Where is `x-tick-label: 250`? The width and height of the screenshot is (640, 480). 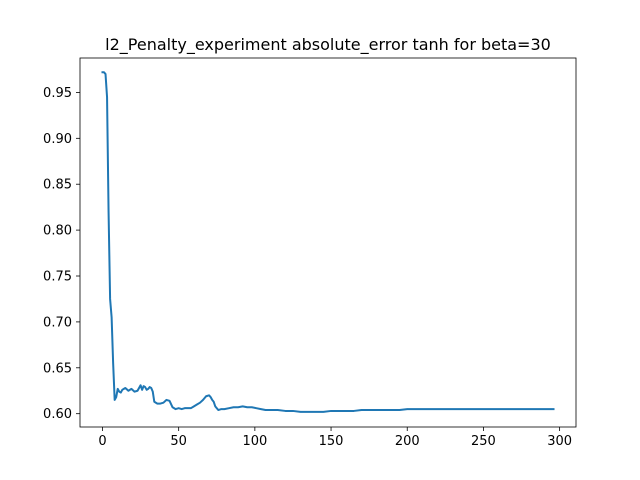
x-tick-label: 250 is located at coordinates (483, 441).